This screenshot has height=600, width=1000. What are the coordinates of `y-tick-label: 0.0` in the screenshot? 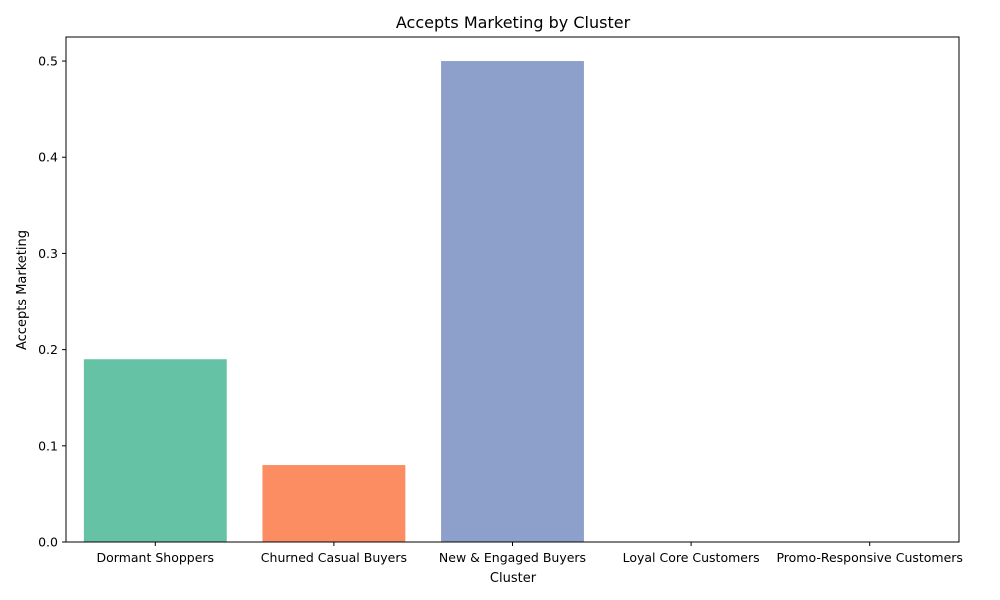 It's located at (48, 542).